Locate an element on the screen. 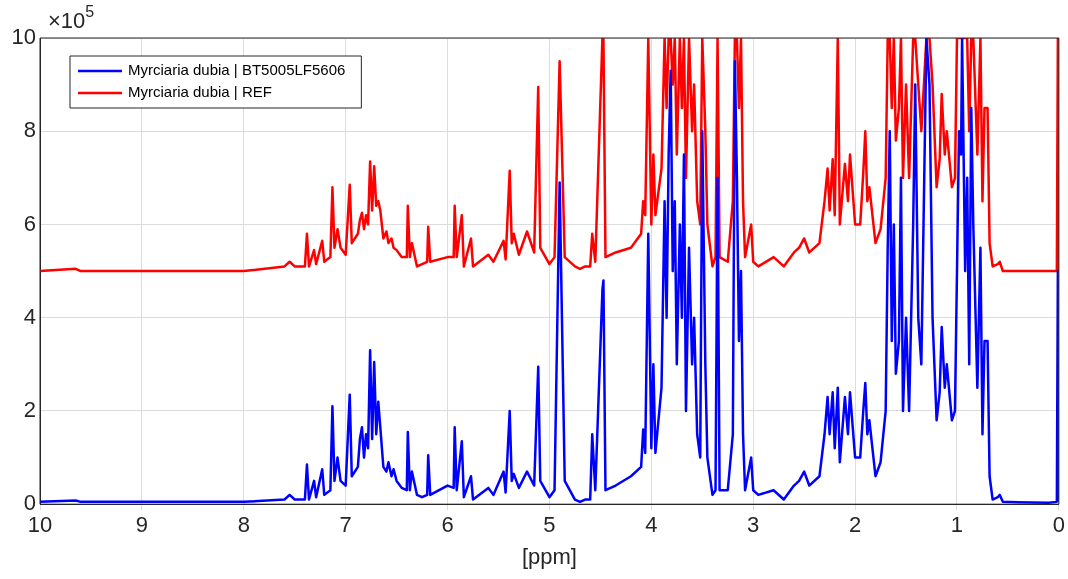 This screenshot has height=579, width=1068. legend-label: Myrciaria dubia | REF is located at coordinates (200, 92).